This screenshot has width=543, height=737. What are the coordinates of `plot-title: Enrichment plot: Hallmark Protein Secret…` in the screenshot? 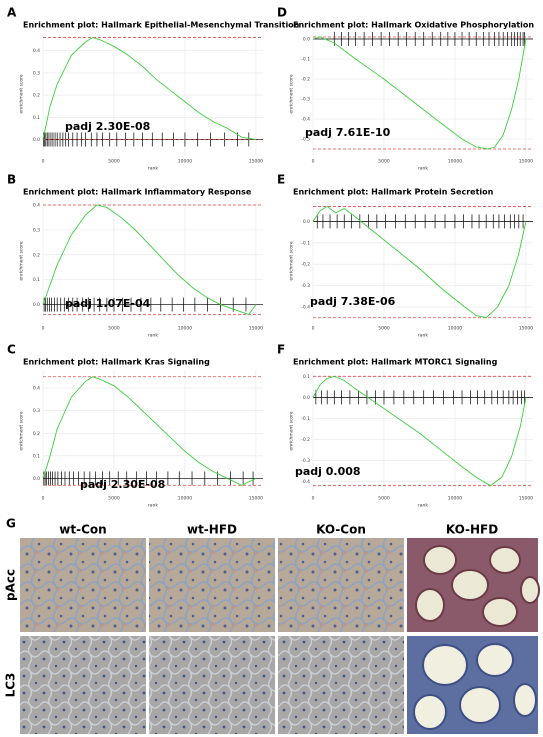 It's located at (393, 192).